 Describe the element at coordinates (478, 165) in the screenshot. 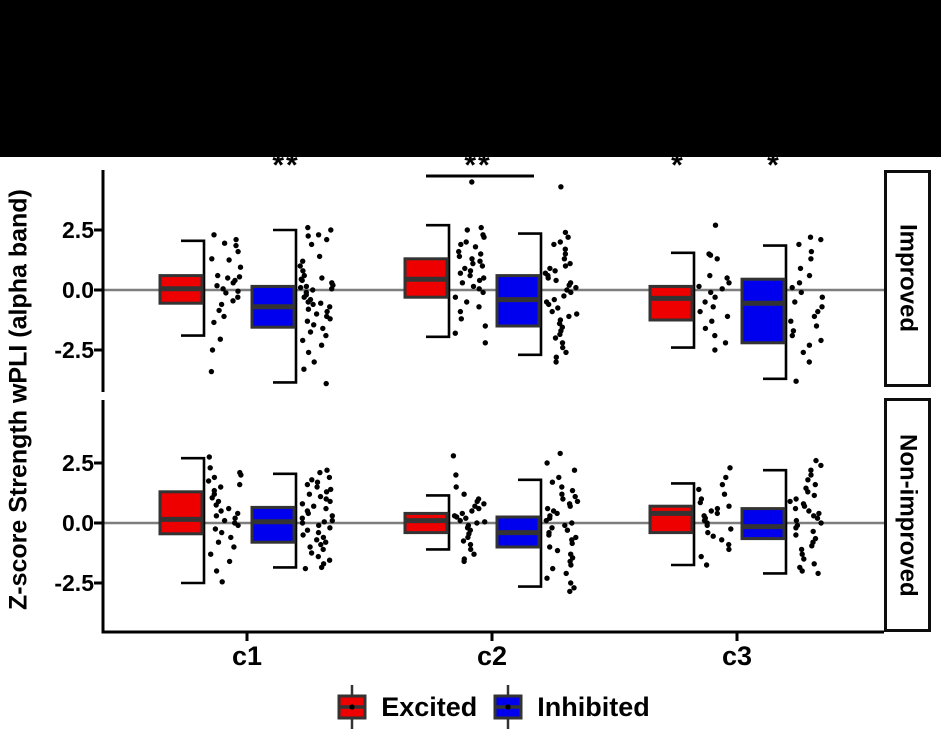

I see `significance-label: **` at that location.